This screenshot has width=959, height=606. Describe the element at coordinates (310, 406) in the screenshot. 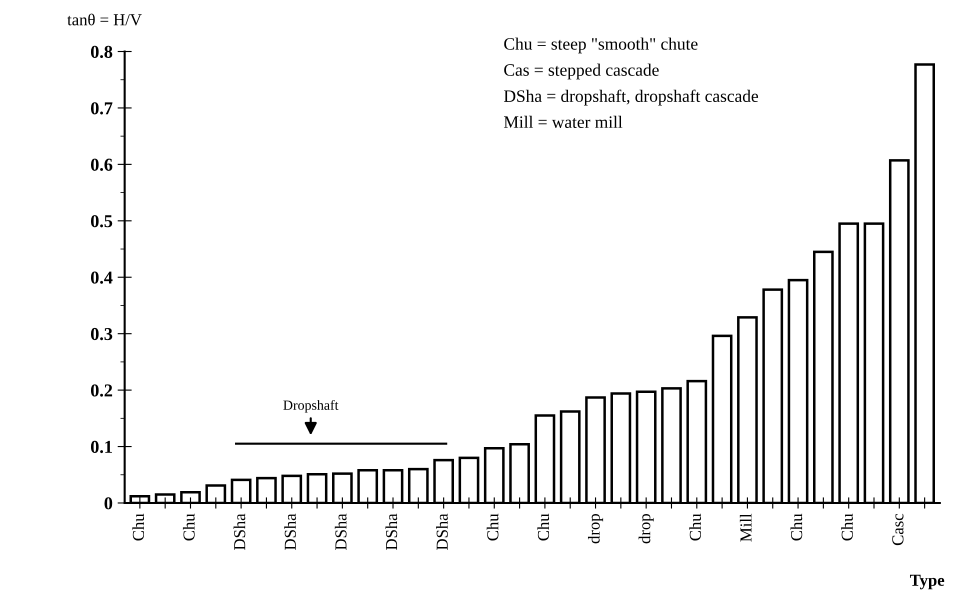

I see `annotation: Dropshaft` at that location.